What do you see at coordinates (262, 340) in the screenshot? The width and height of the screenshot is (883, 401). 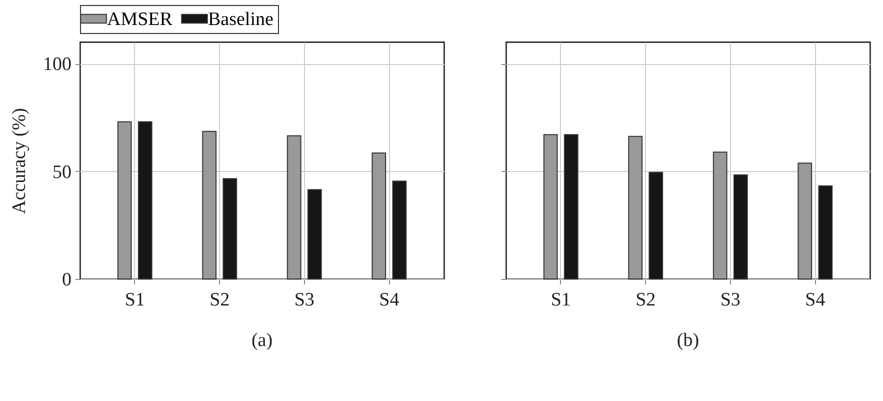 I see `text: (a)` at bounding box center [262, 340].